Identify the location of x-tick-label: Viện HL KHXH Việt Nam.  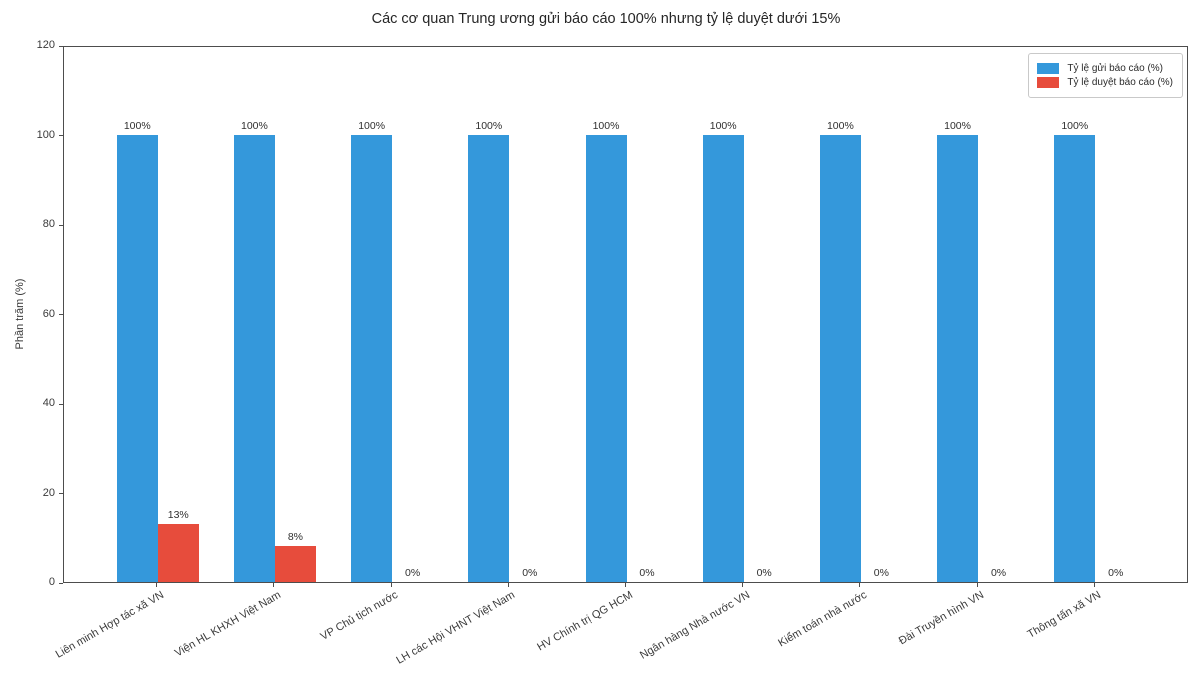
(227, 624).